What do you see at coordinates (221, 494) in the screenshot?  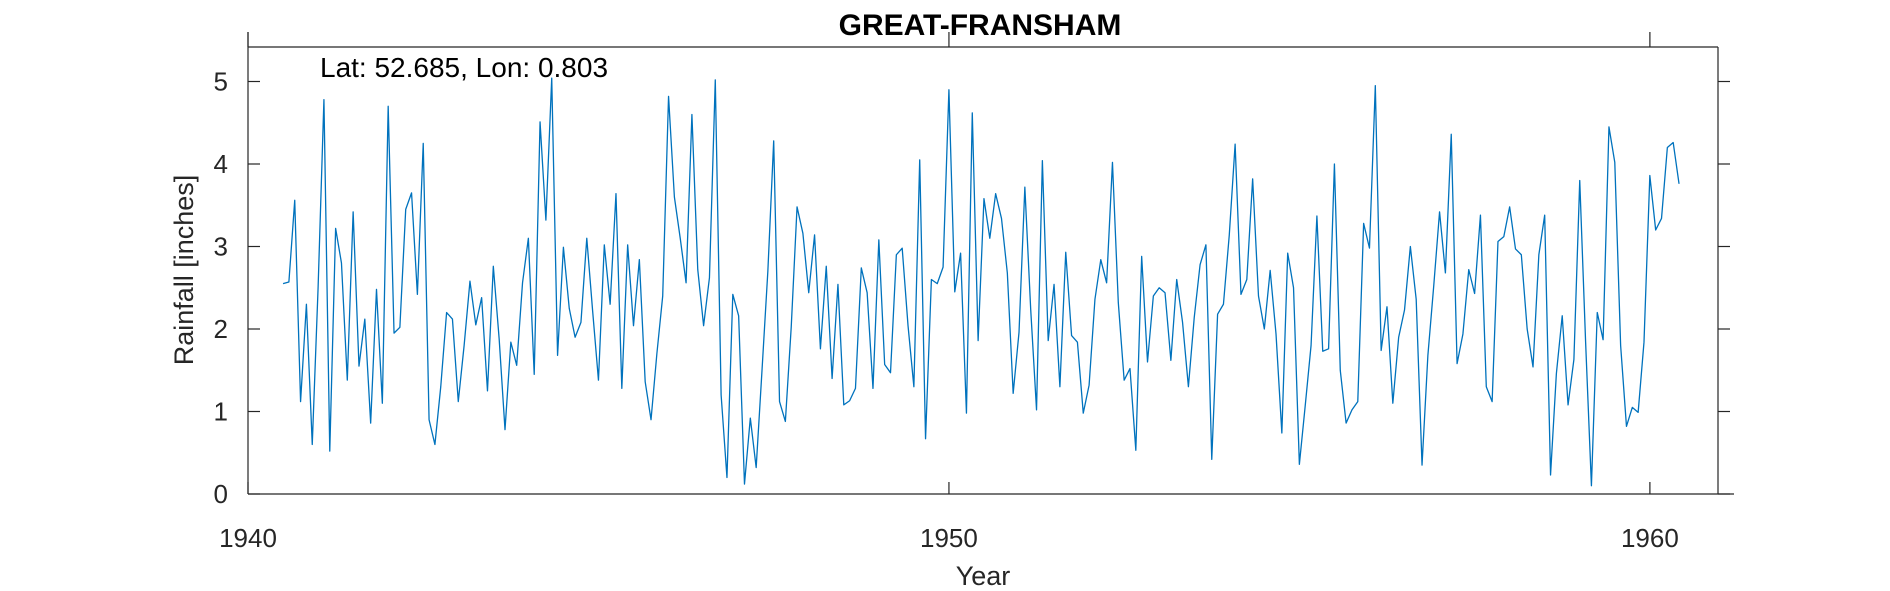 I see `y-tick-label-0: 0` at bounding box center [221, 494].